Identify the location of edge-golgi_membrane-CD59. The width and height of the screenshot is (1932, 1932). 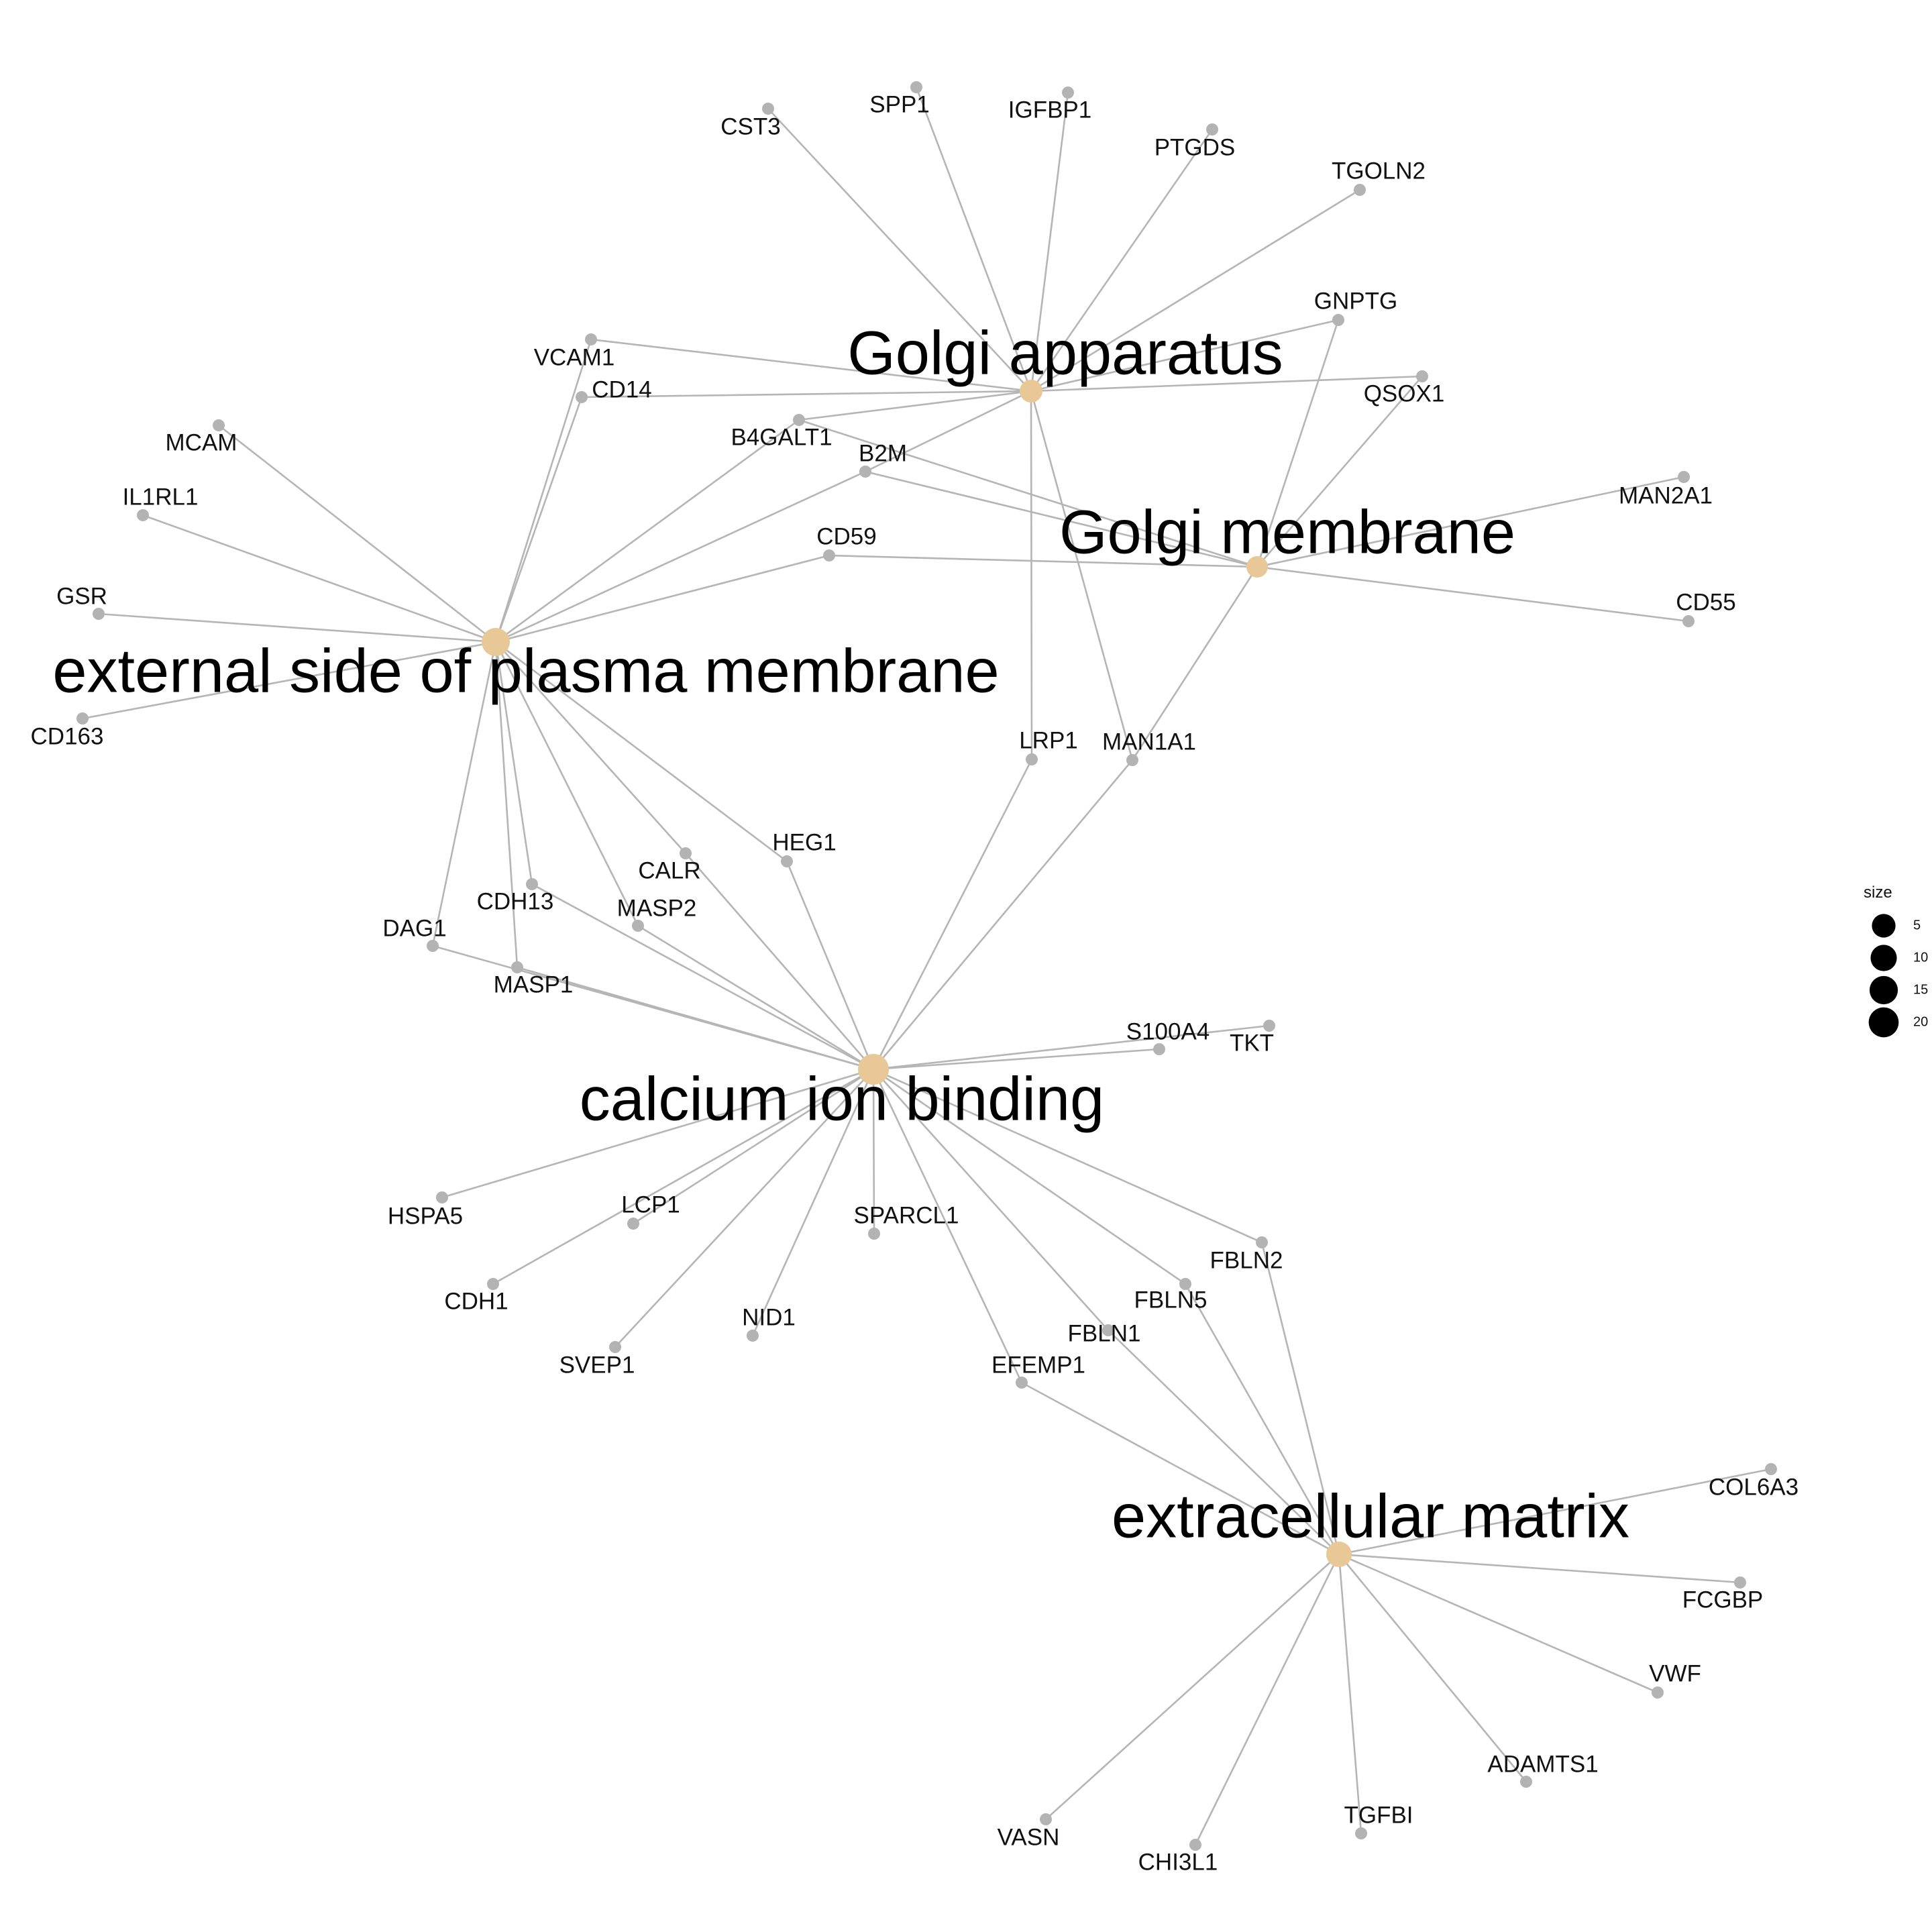
(1043, 561).